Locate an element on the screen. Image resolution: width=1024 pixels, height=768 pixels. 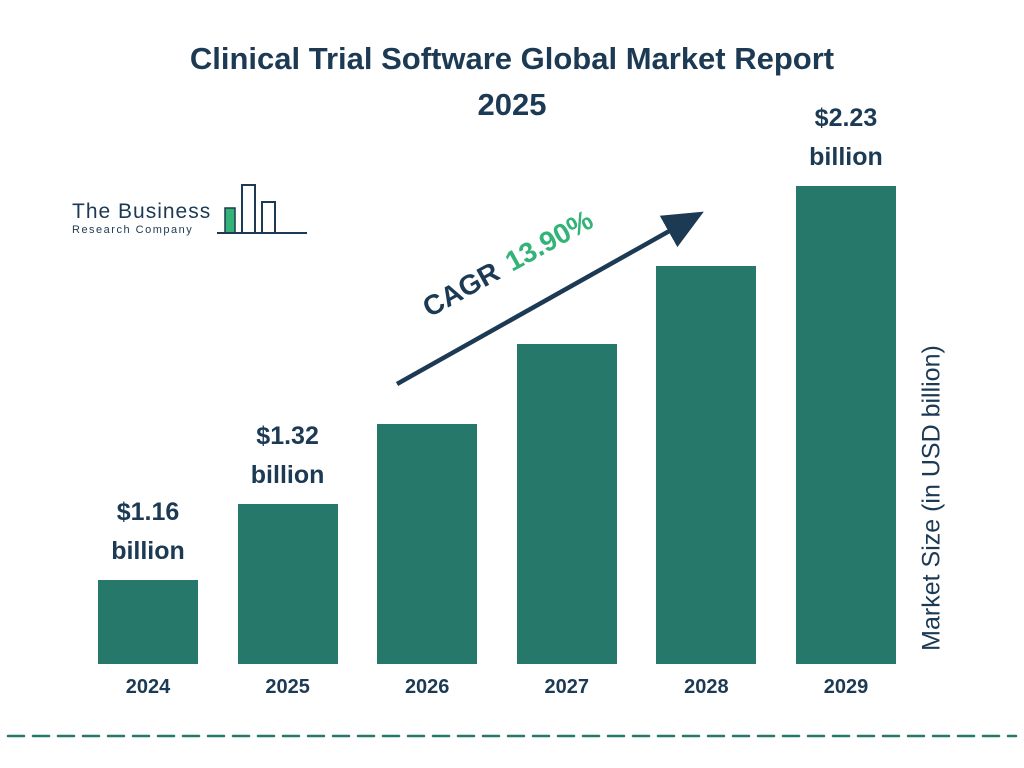
bar-2024 is located at coordinates (148, 622).